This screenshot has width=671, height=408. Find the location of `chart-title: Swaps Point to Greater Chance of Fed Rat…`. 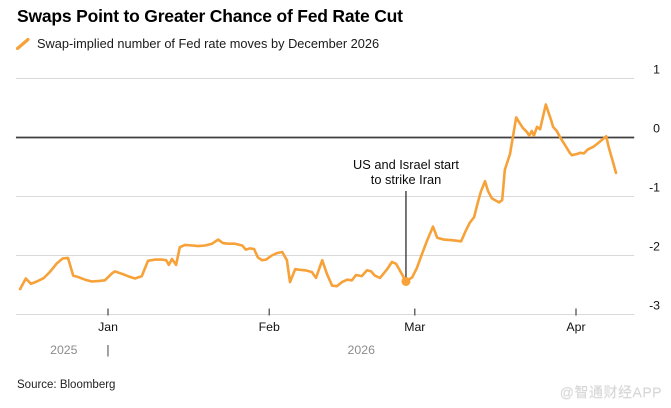

chart-title: Swaps Point to Greater Chance of Fed Rat… is located at coordinates (210, 16).